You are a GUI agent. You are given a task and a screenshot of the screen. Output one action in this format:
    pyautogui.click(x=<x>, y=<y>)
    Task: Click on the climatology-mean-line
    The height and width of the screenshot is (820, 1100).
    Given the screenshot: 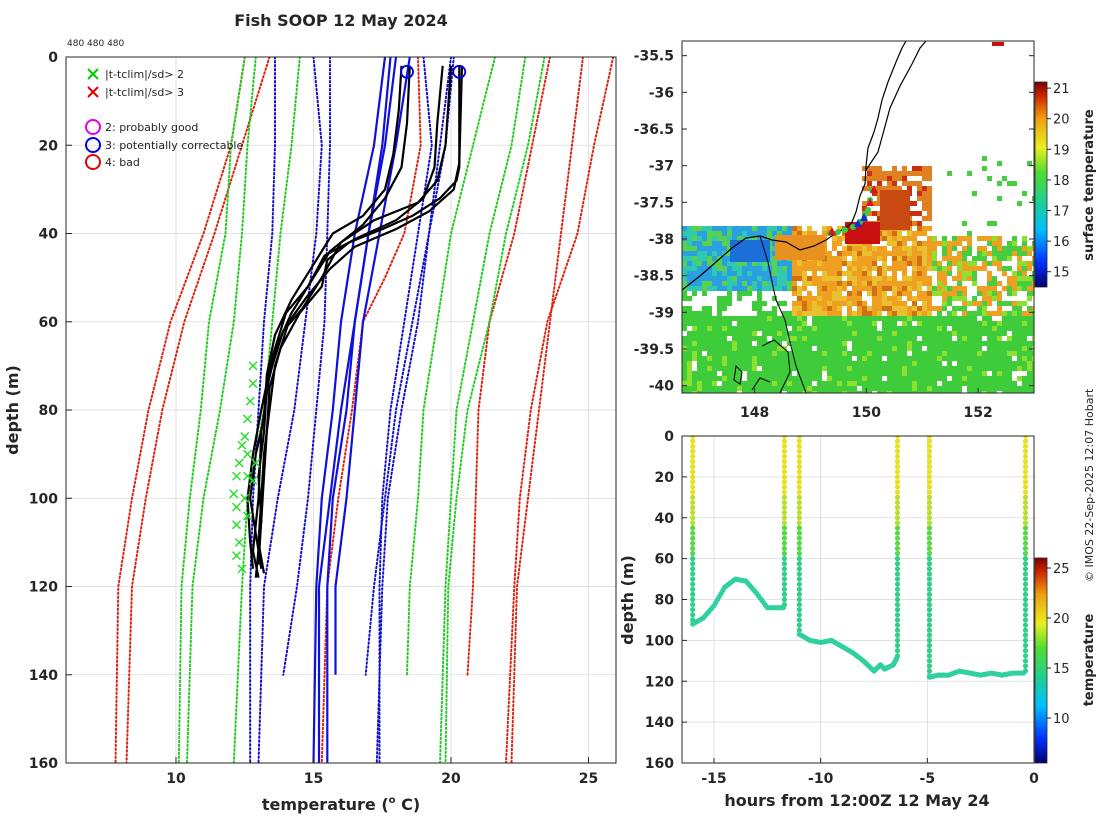 What is the action you would take?
    pyautogui.click(x=354, y=410)
    